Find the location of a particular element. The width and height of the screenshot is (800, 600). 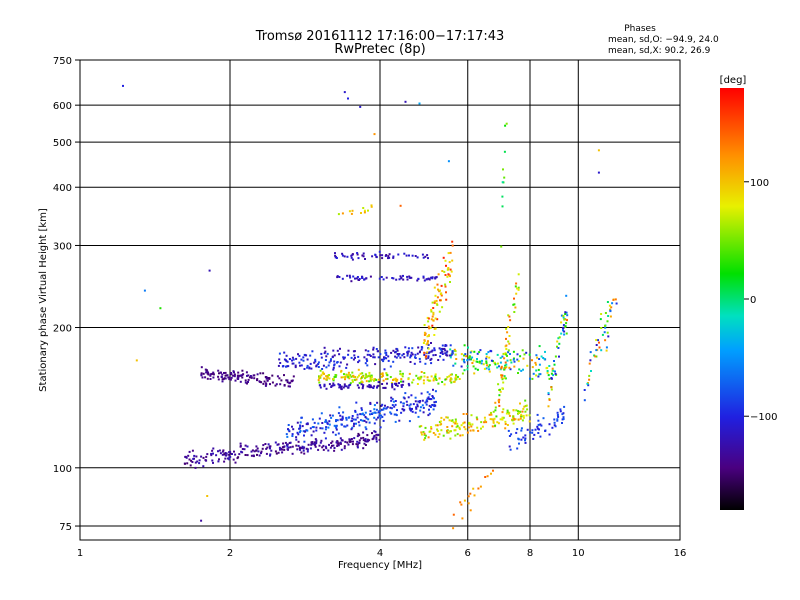

x-tick-label: 6 is located at coordinates (468, 553).